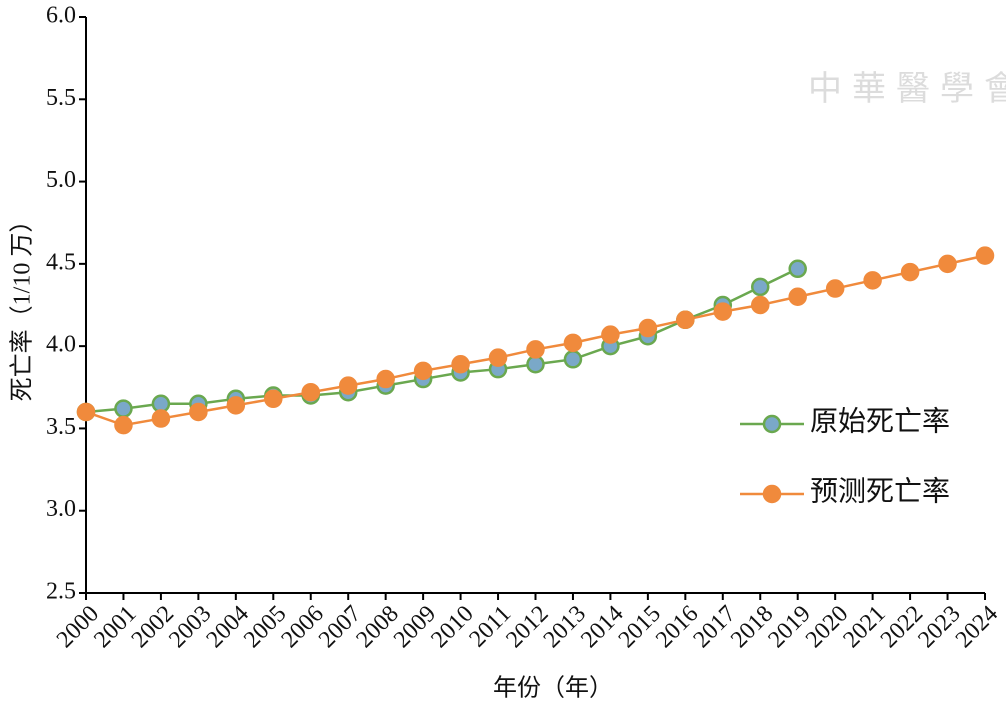 The image size is (1006, 711). Describe the element at coordinates (880, 491) in the screenshot. I see `legend-label: 预测死亡率` at that location.